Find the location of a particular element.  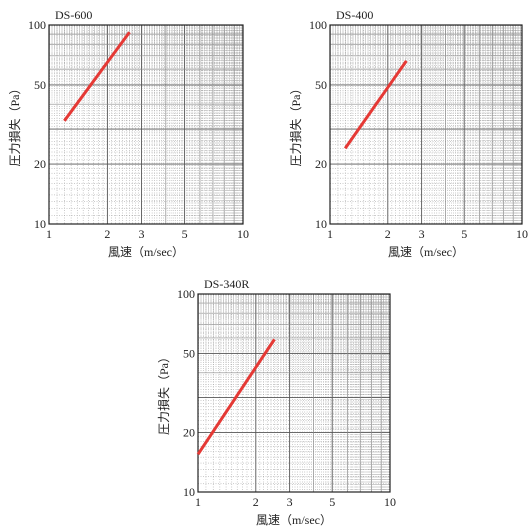

chart-title: DS-400 is located at coordinates (354, 15).